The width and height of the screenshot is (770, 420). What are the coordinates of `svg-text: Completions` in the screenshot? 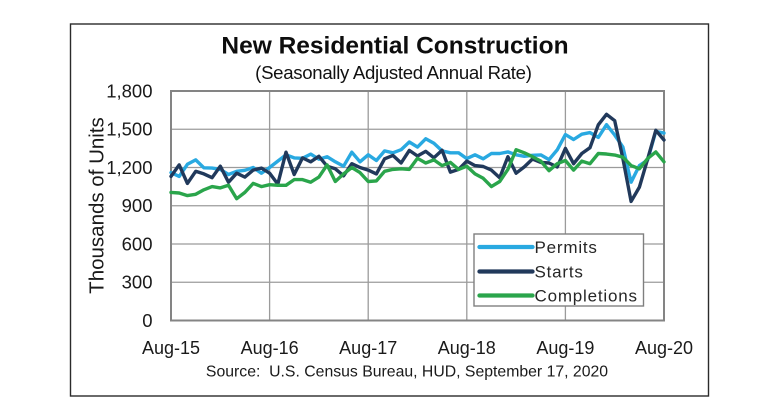 It's located at (586, 295).